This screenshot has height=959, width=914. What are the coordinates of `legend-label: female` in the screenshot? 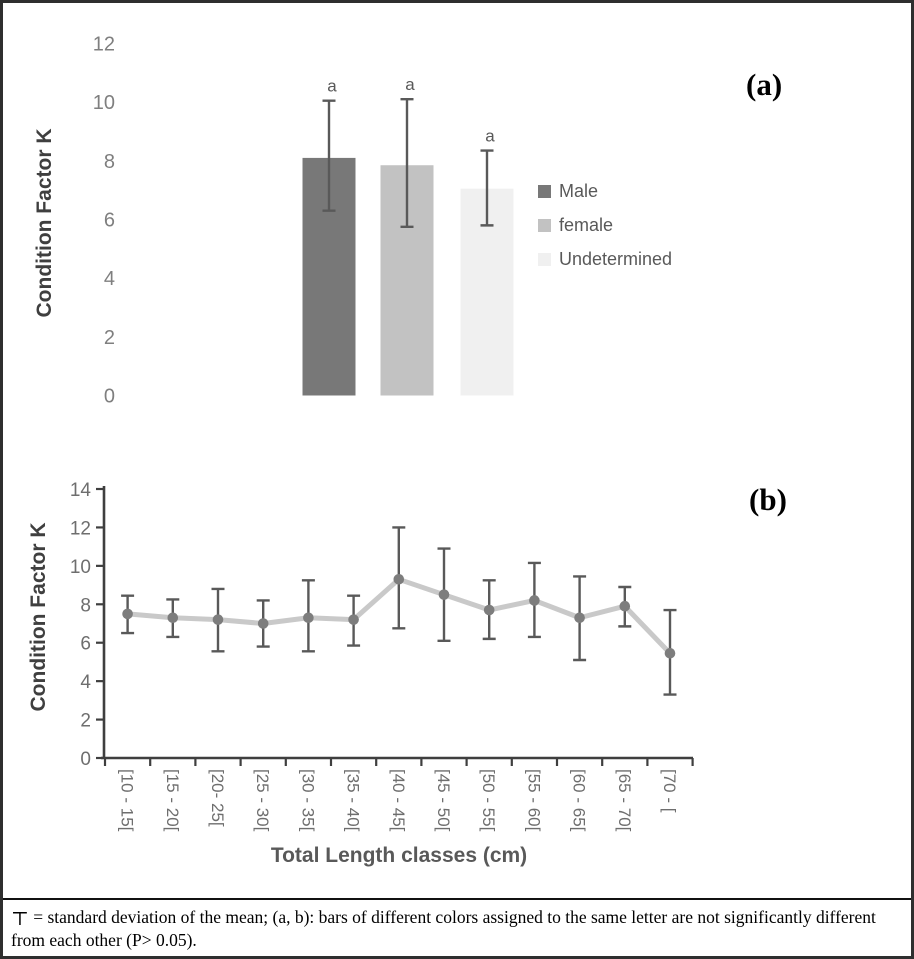 It's located at (586, 224).